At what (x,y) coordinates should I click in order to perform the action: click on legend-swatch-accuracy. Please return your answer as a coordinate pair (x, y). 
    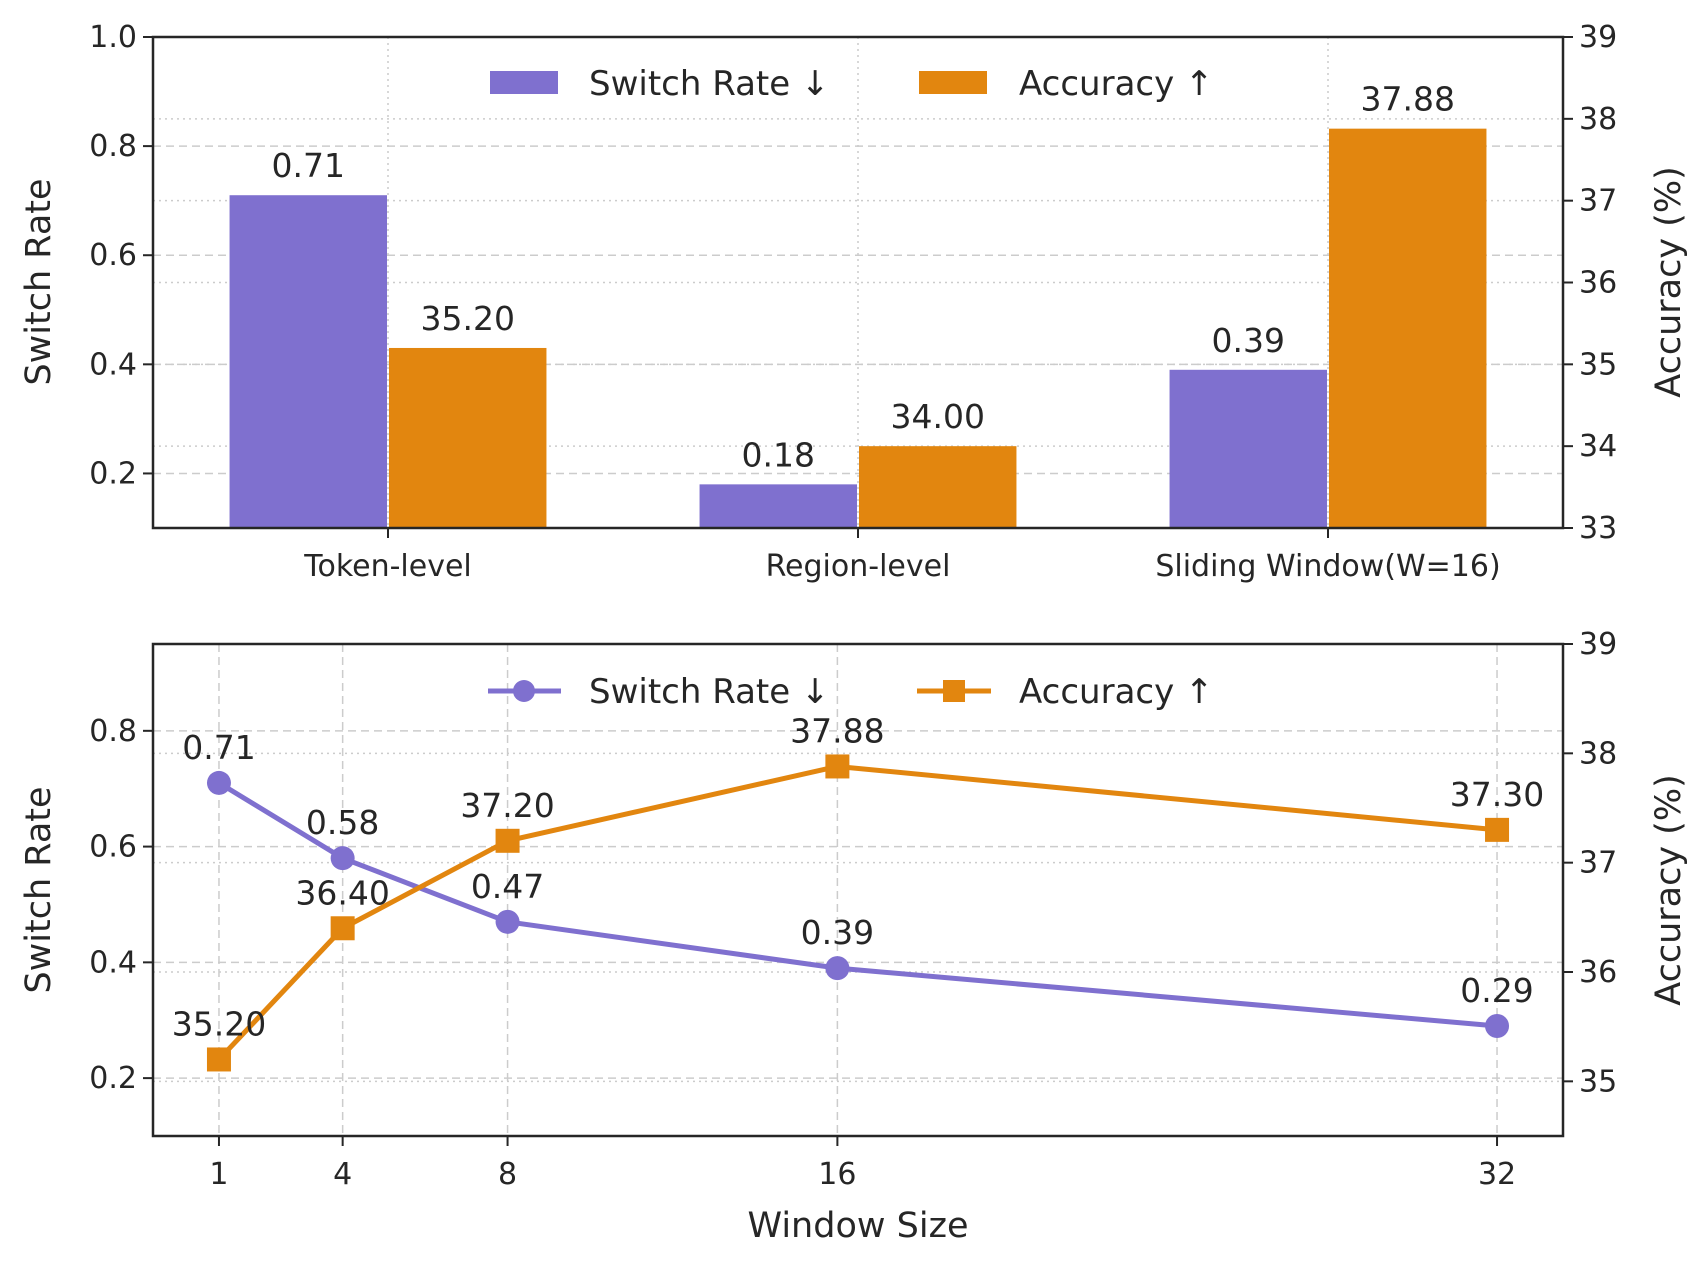
    Looking at the image, I should click on (953, 82).